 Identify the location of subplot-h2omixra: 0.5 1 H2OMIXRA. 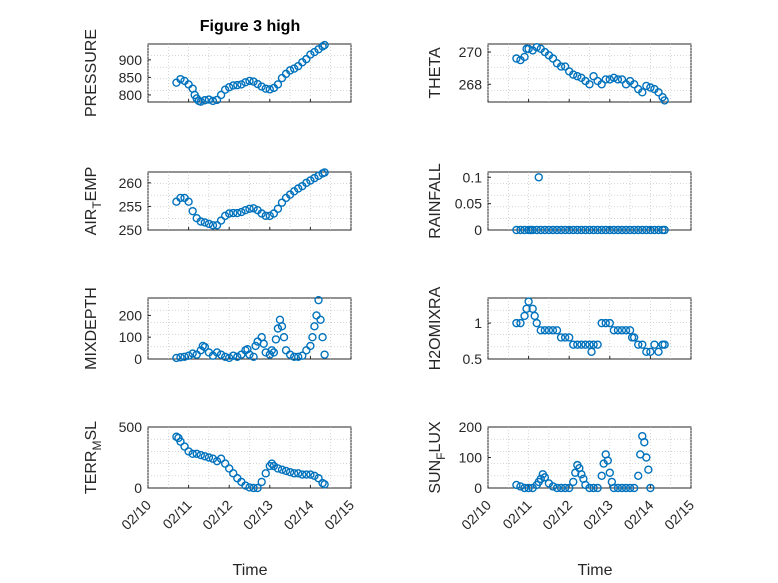
(559, 328).